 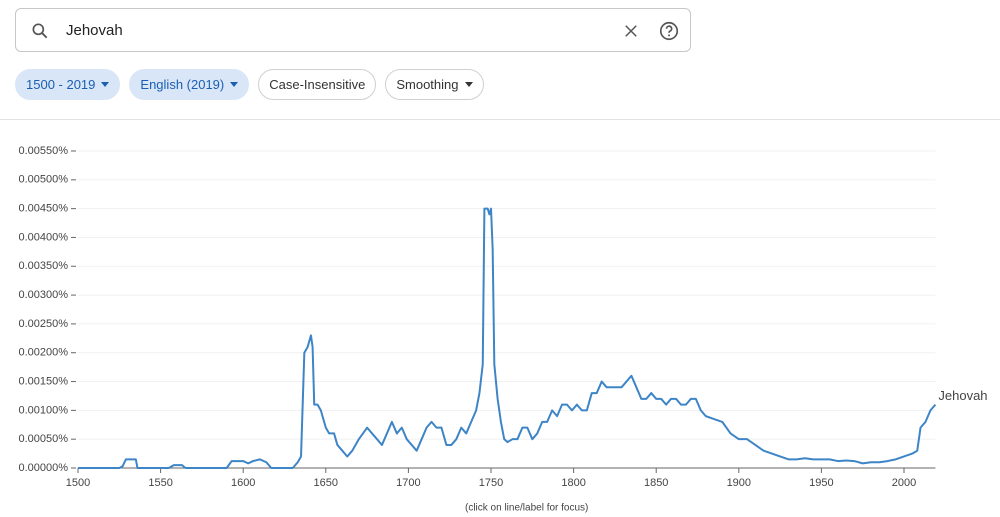 What do you see at coordinates (182, 84) in the screenshot?
I see `chip-label: English (2019)` at bounding box center [182, 84].